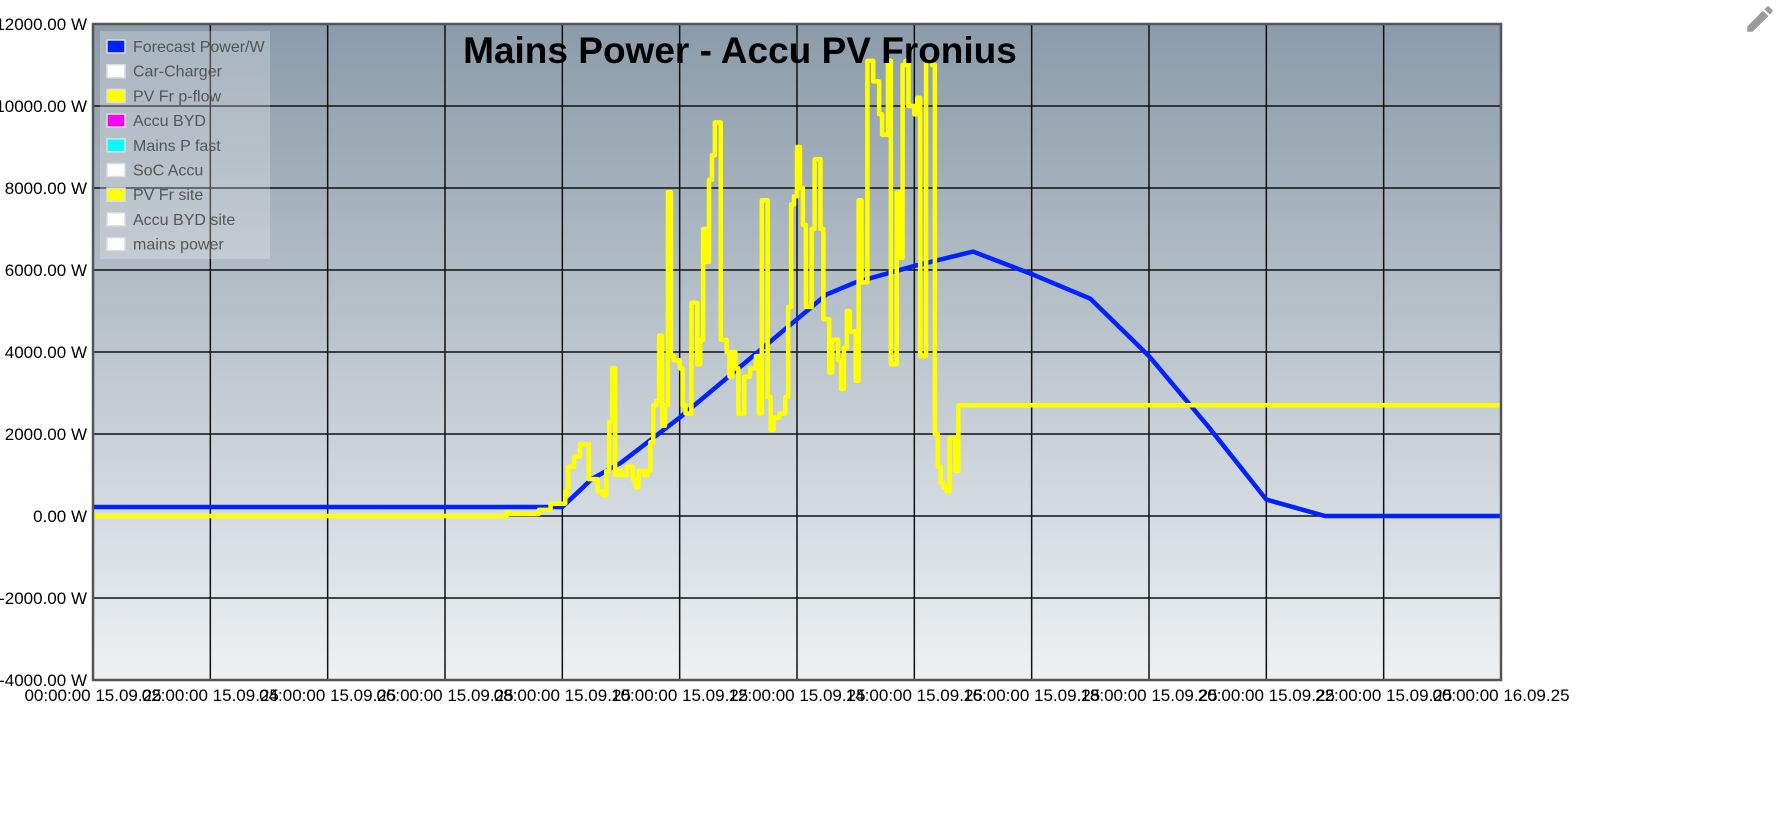 This screenshot has width=1785, height=815. What do you see at coordinates (169, 121) in the screenshot?
I see `legend-label: Accu BYD` at bounding box center [169, 121].